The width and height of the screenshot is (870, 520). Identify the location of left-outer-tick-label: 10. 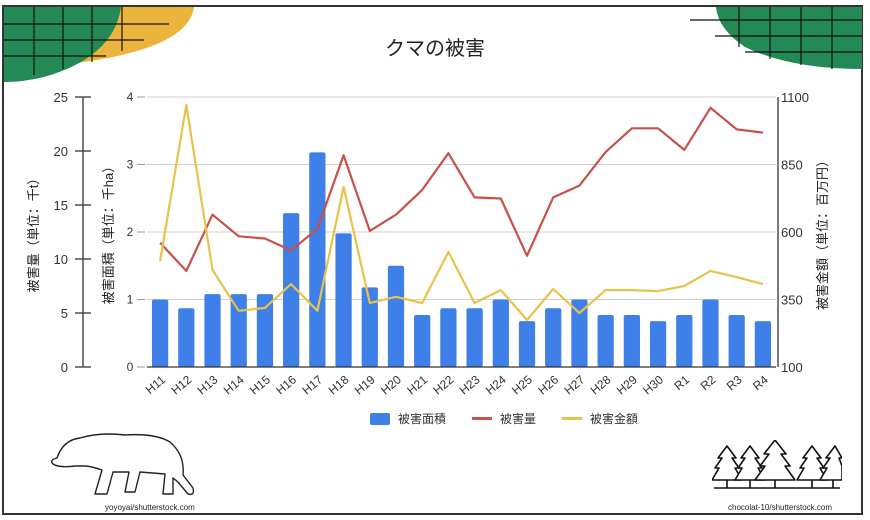
(61, 259).